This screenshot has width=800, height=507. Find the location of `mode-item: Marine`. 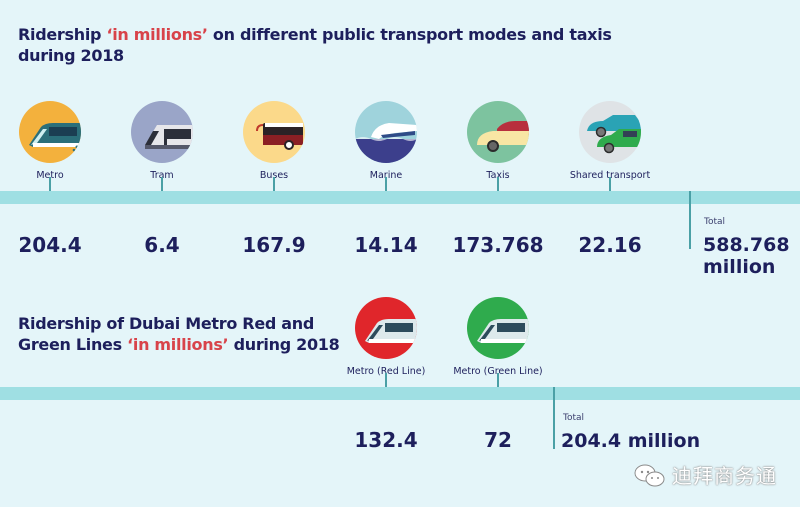

mode-item: Marine is located at coordinates (386, 141).